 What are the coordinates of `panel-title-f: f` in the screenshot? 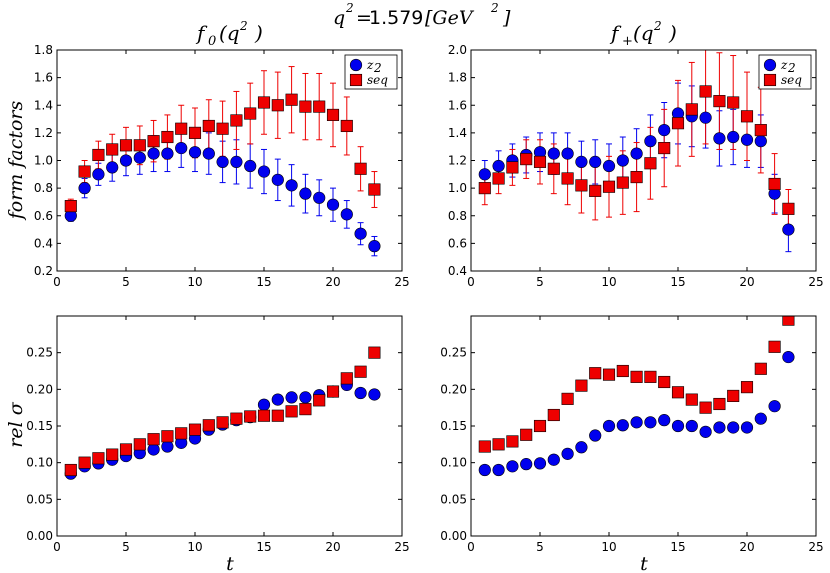 It's located at (615, 33).